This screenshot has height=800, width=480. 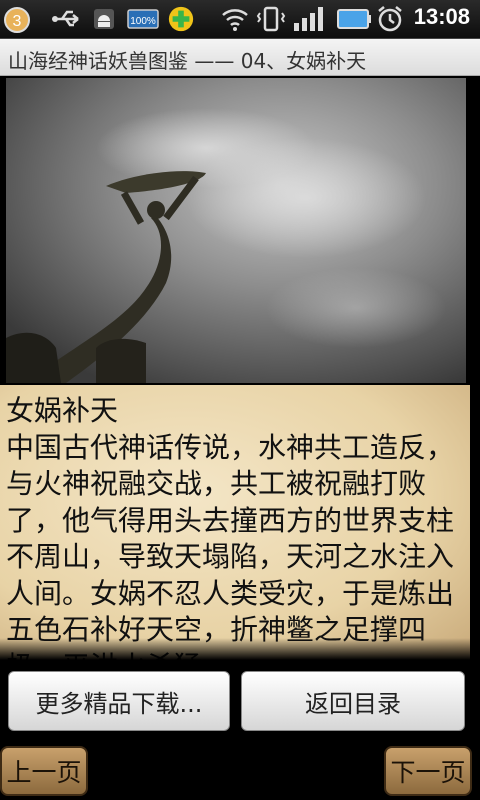 I want to click on battery-icon, so click(x=354, y=19).